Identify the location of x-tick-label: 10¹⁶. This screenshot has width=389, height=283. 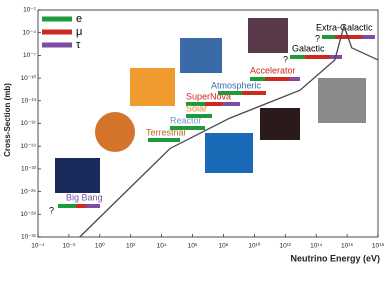
(347, 246).